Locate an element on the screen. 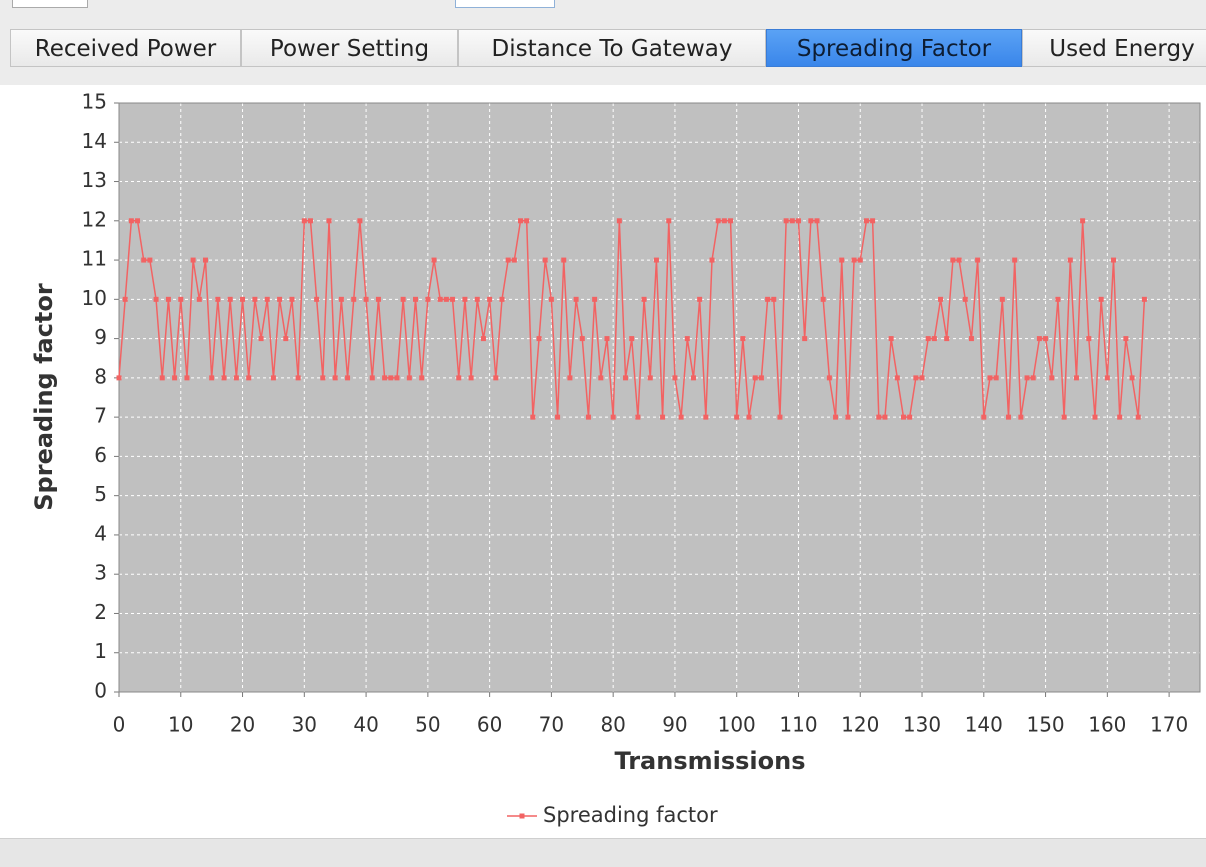  x-tick-label: 150 is located at coordinates (1045, 725).